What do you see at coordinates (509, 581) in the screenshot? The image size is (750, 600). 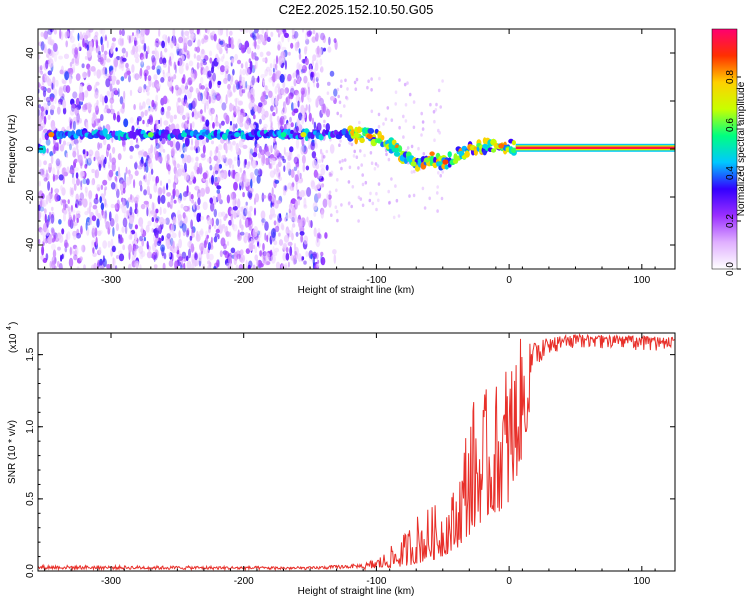 I see `x-tick-label: 0` at bounding box center [509, 581].